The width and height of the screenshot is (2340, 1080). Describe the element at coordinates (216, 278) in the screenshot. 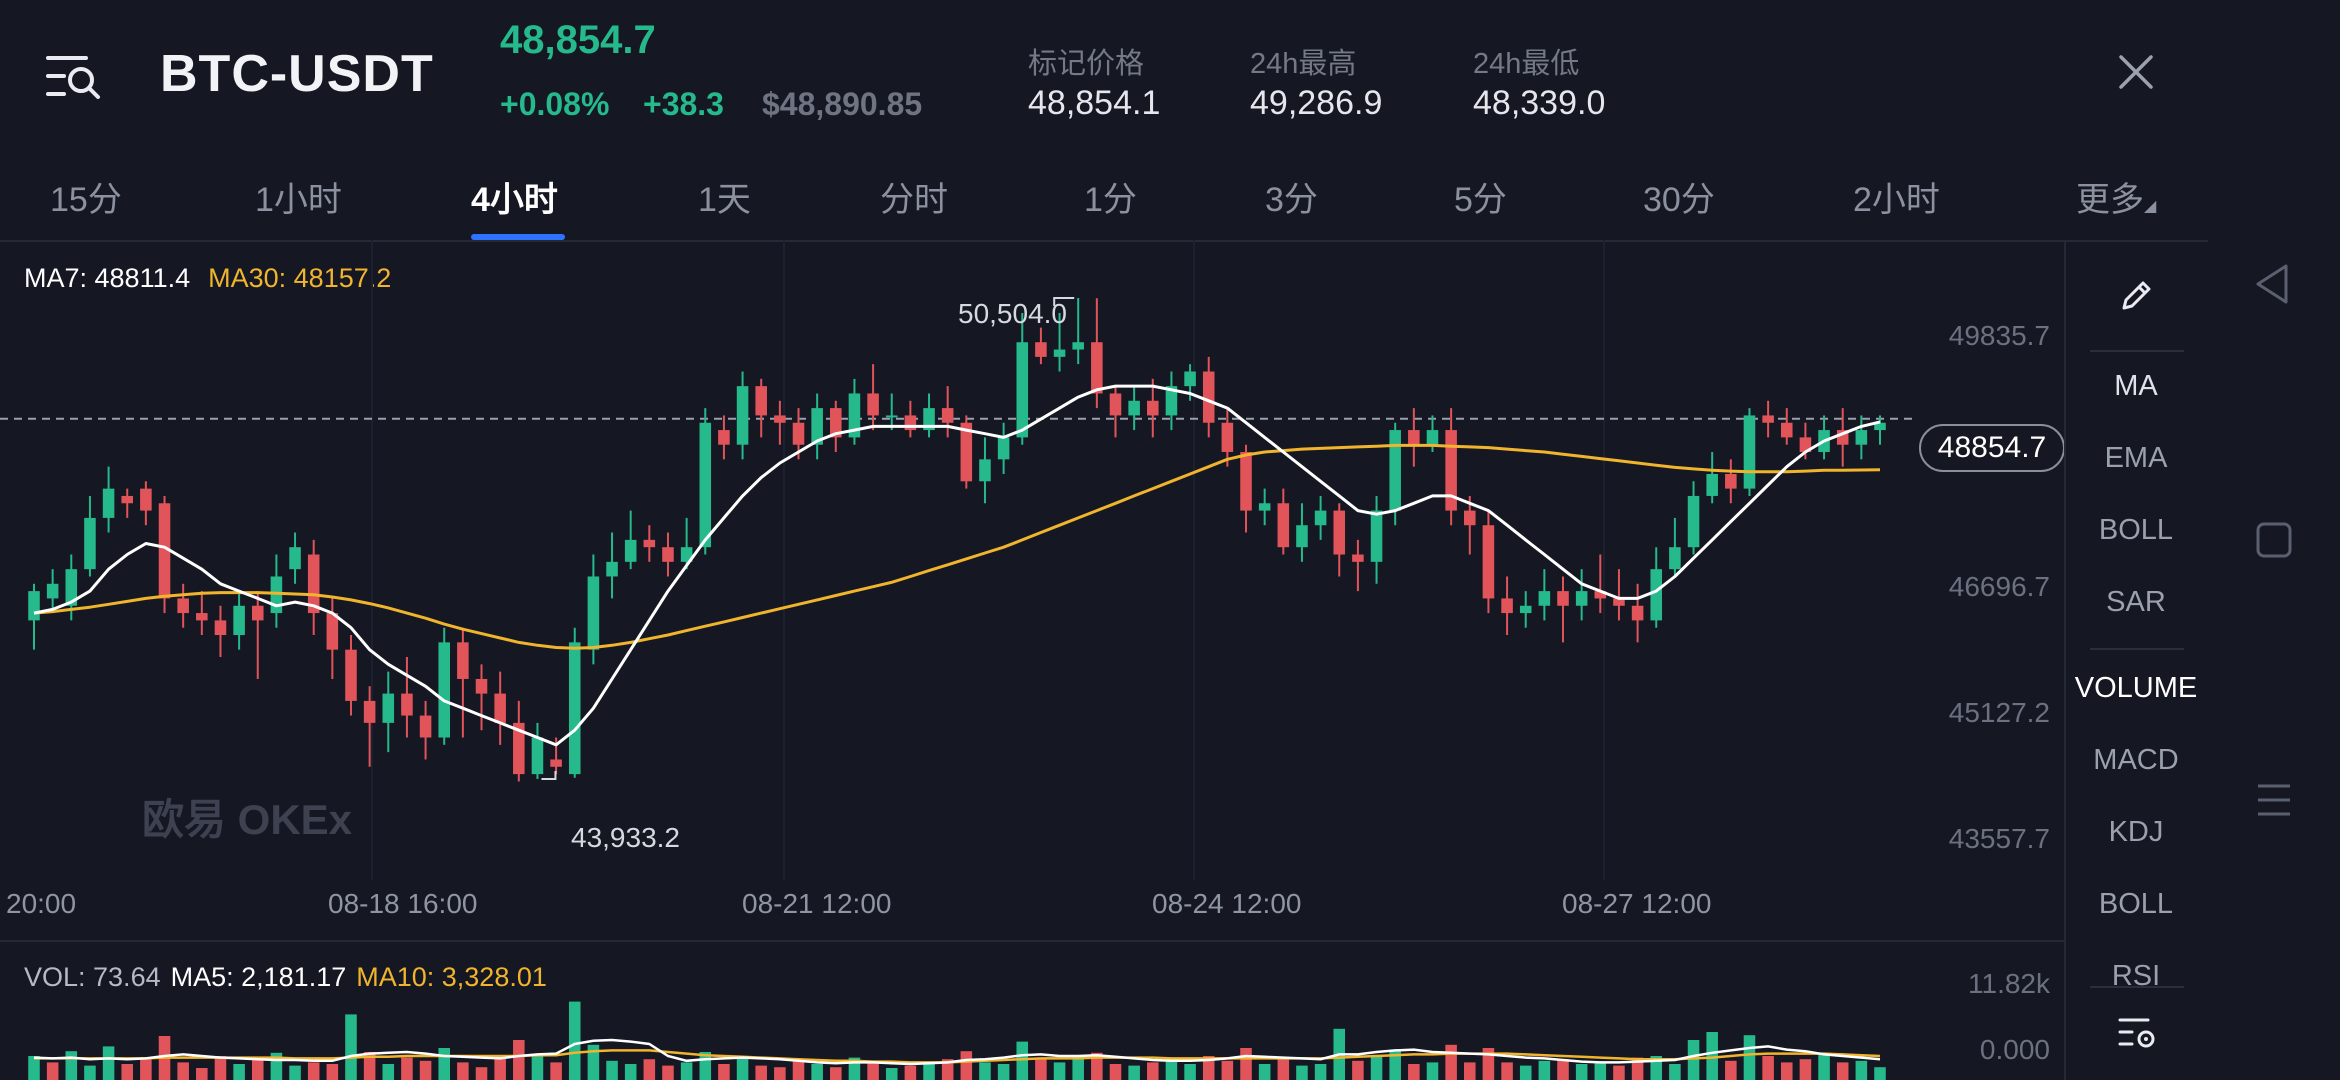

I see `ma-legend: MA7: 48811.4 MA30: 48157.2` at that location.